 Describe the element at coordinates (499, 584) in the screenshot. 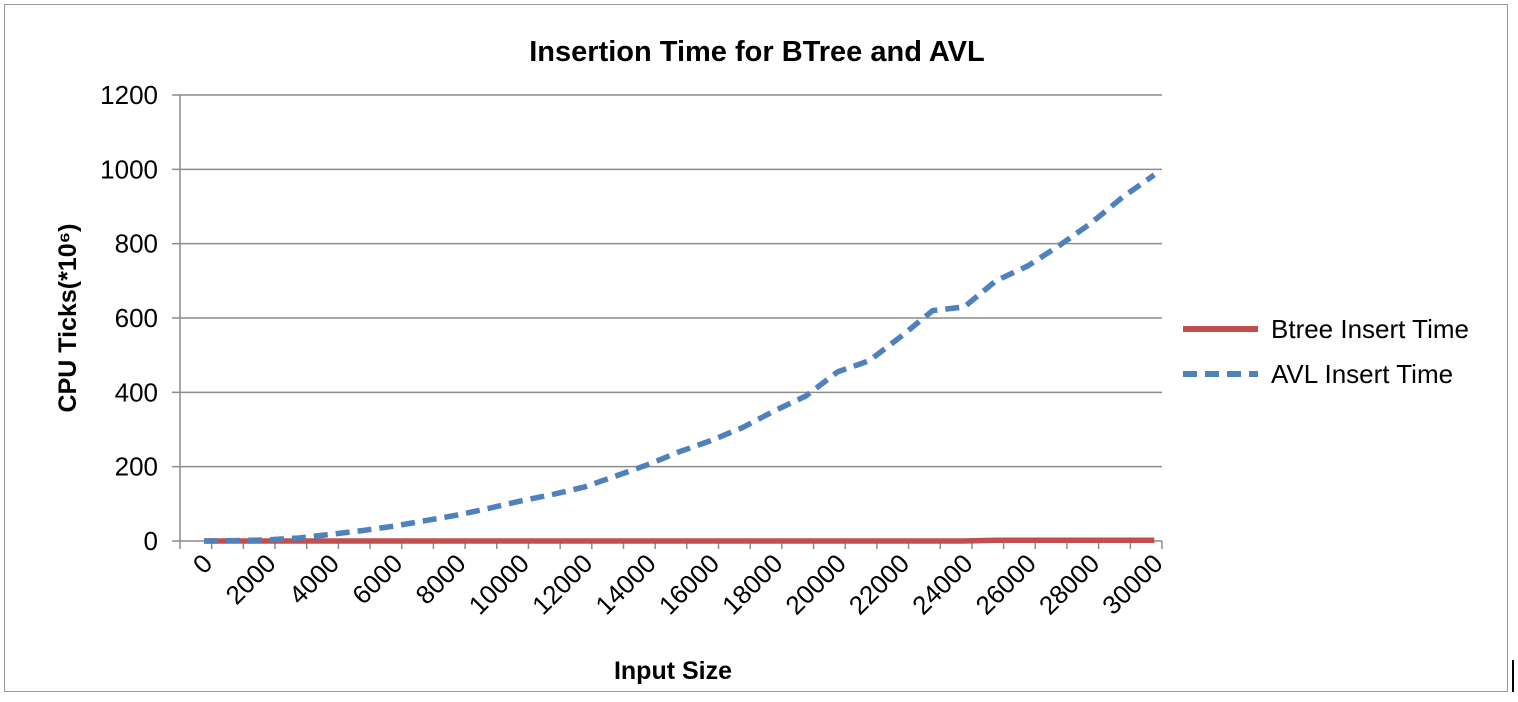

I see `x-tick-label: 10000` at that location.